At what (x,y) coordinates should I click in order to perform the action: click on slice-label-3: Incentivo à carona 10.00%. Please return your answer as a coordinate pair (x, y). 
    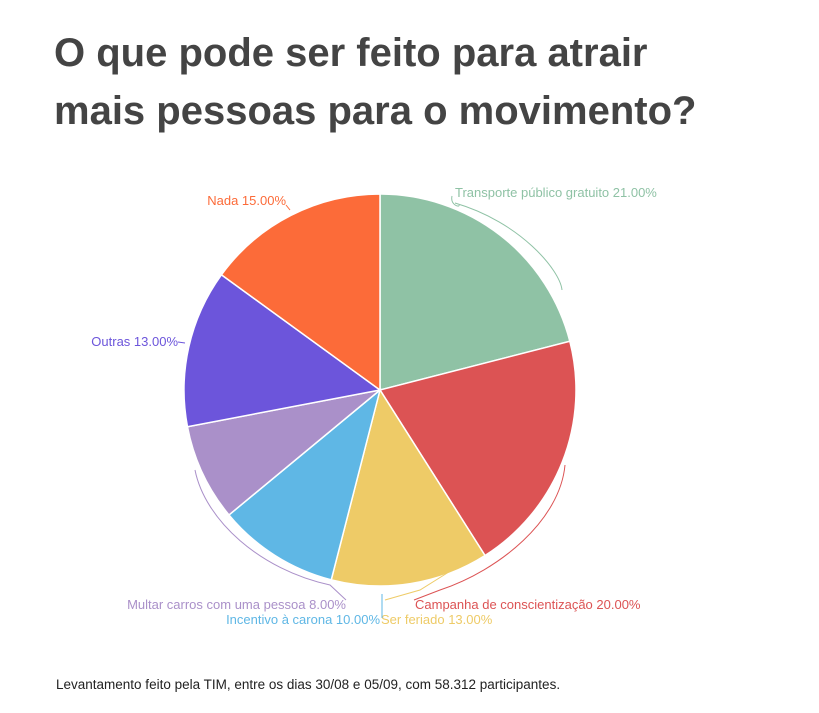
    Looking at the image, I should click on (303, 619).